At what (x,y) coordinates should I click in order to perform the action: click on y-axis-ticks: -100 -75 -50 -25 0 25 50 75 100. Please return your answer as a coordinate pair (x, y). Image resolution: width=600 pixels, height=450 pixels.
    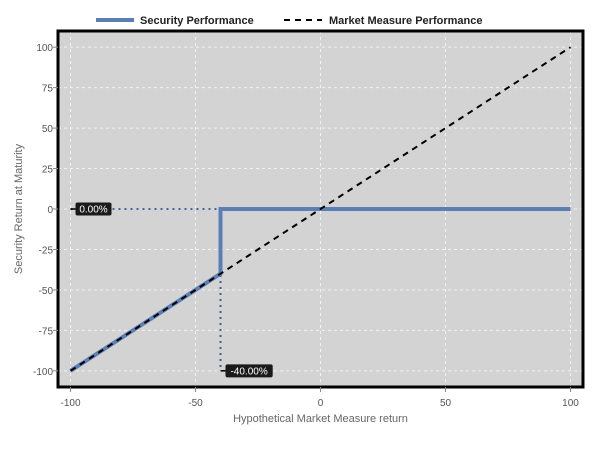
    Looking at the image, I should click on (45, 210).